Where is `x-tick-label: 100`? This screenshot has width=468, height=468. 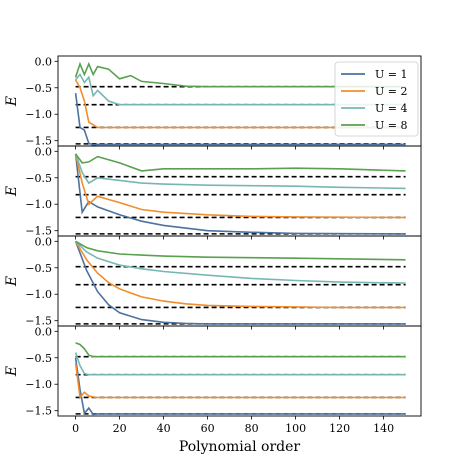
x-tick-label: 100 is located at coordinates (295, 428).